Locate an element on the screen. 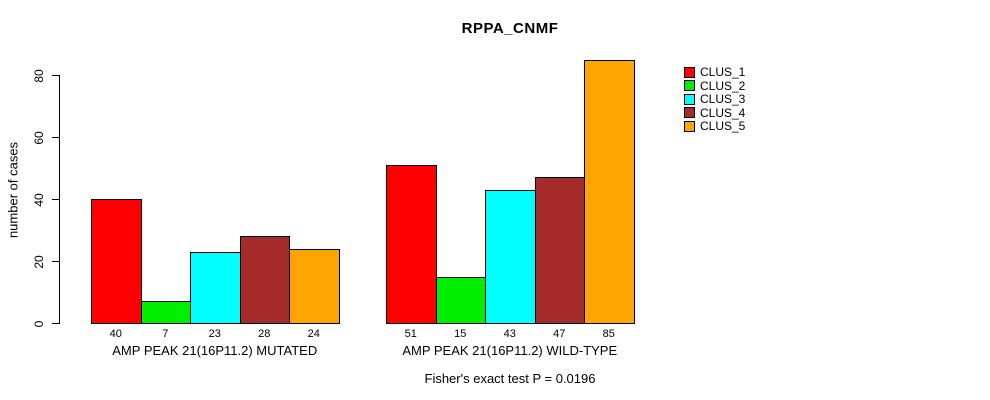 The width and height of the screenshot is (990, 400). y-axis-tick-label: 80 is located at coordinates (39, 75).